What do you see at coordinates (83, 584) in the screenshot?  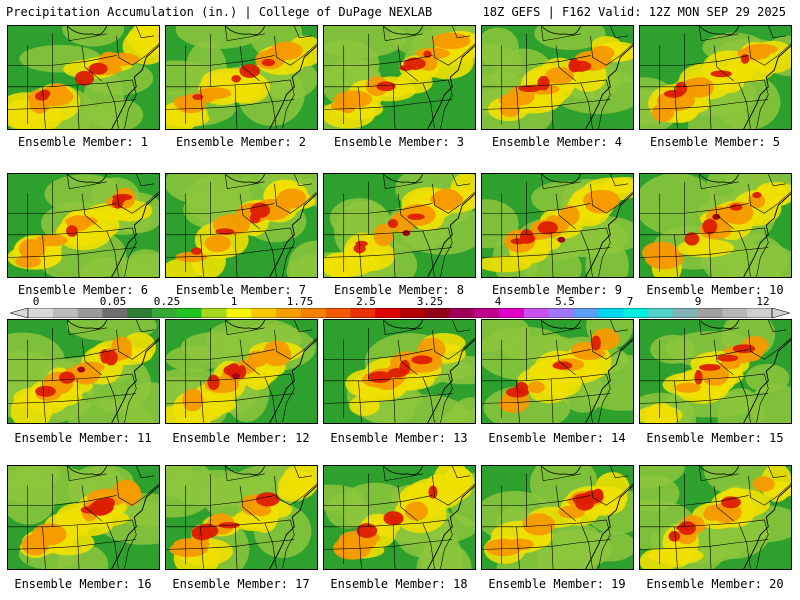 I see `member-label: Ensemble Member: 16` at bounding box center [83, 584].